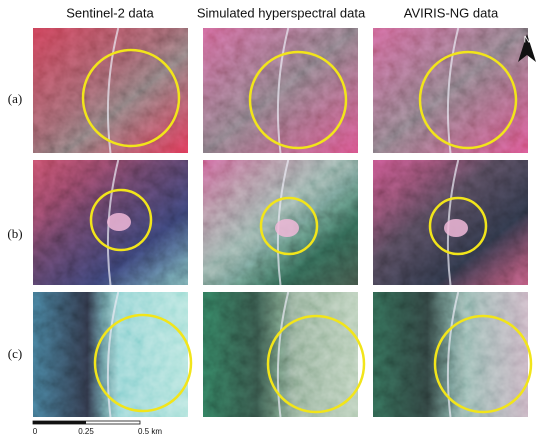  What do you see at coordinates (527, 39) in the screenshot?
I see `north-label: N` at bounding box center [527, 39].